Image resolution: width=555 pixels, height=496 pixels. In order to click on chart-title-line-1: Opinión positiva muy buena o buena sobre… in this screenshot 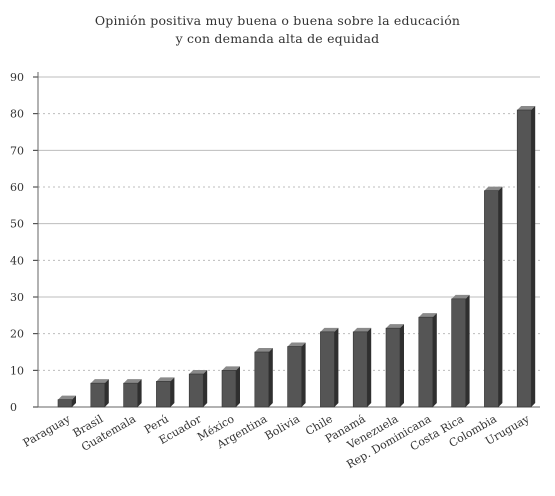, I will do `click(277, 20)`.